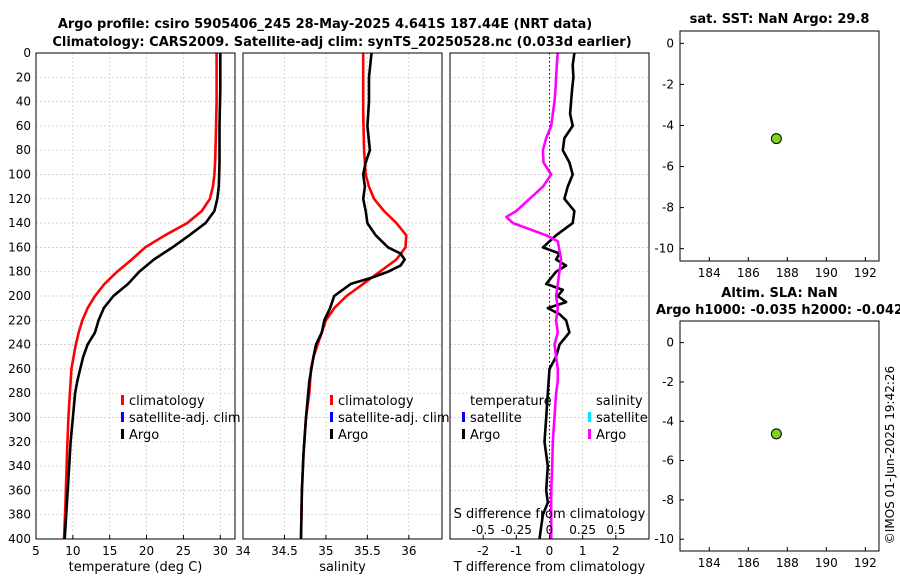 This screenshot has width=900, height=580. What do you see at coordinates (331, 434) in the screenshot?
I see `legend-argo-marker` at bounding box center [331, 434].